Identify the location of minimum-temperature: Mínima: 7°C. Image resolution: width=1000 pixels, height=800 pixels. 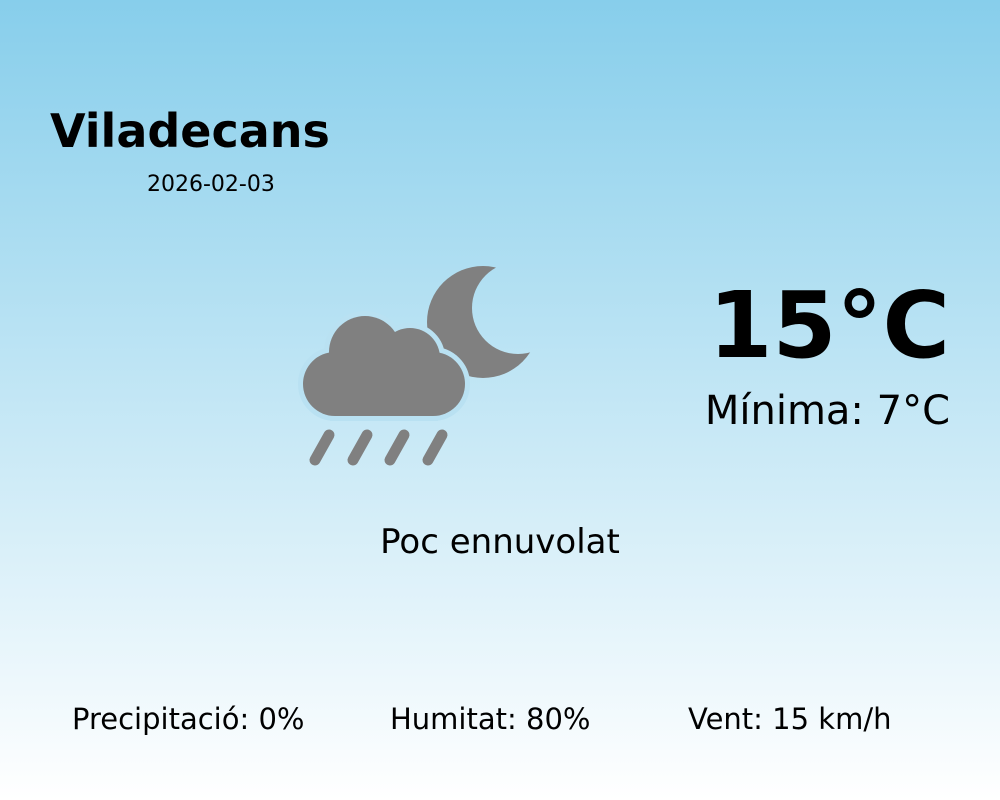
(827, 411).